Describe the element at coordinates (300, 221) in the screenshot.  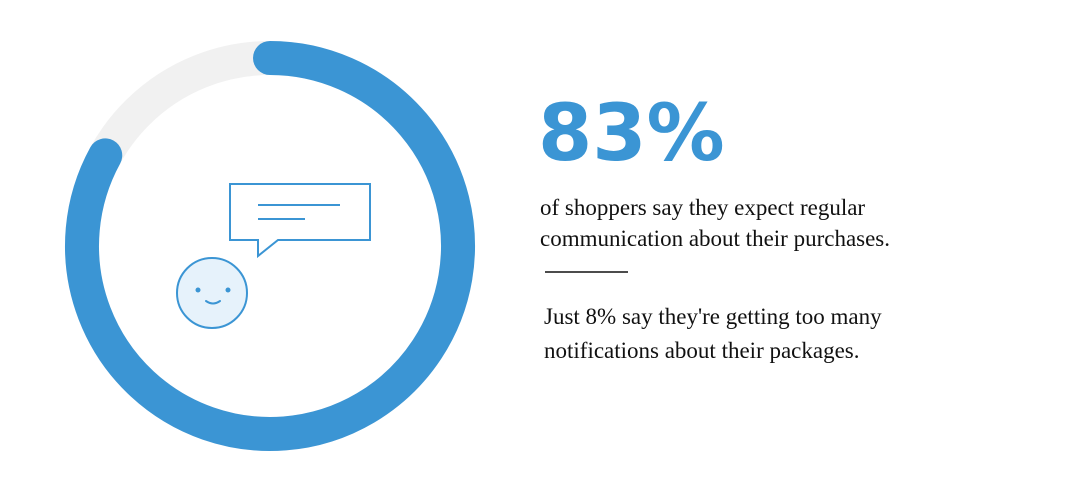
I see `chat-icon` at that location.